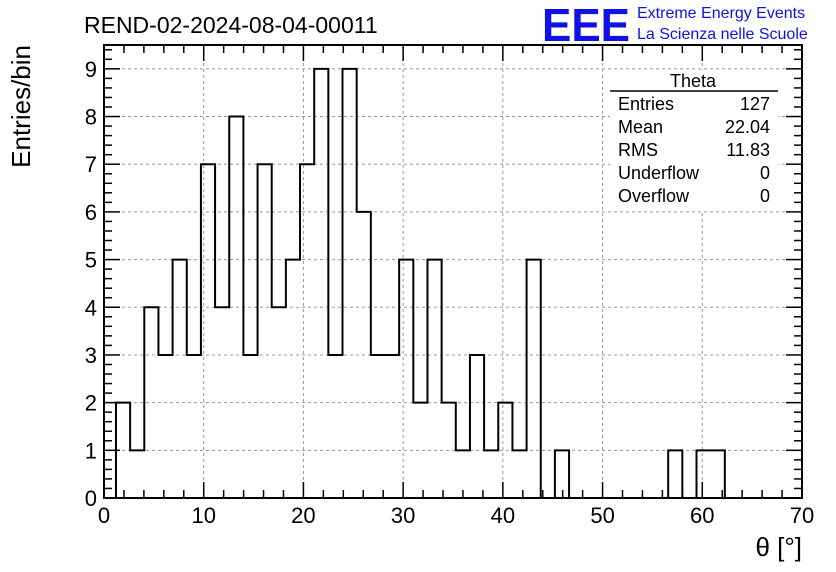 The width and height of the screenshot is (836, 572). Describe the element at coordinates (747, 127) in the screenshot. I see `stats-value: 22.04` at that location.